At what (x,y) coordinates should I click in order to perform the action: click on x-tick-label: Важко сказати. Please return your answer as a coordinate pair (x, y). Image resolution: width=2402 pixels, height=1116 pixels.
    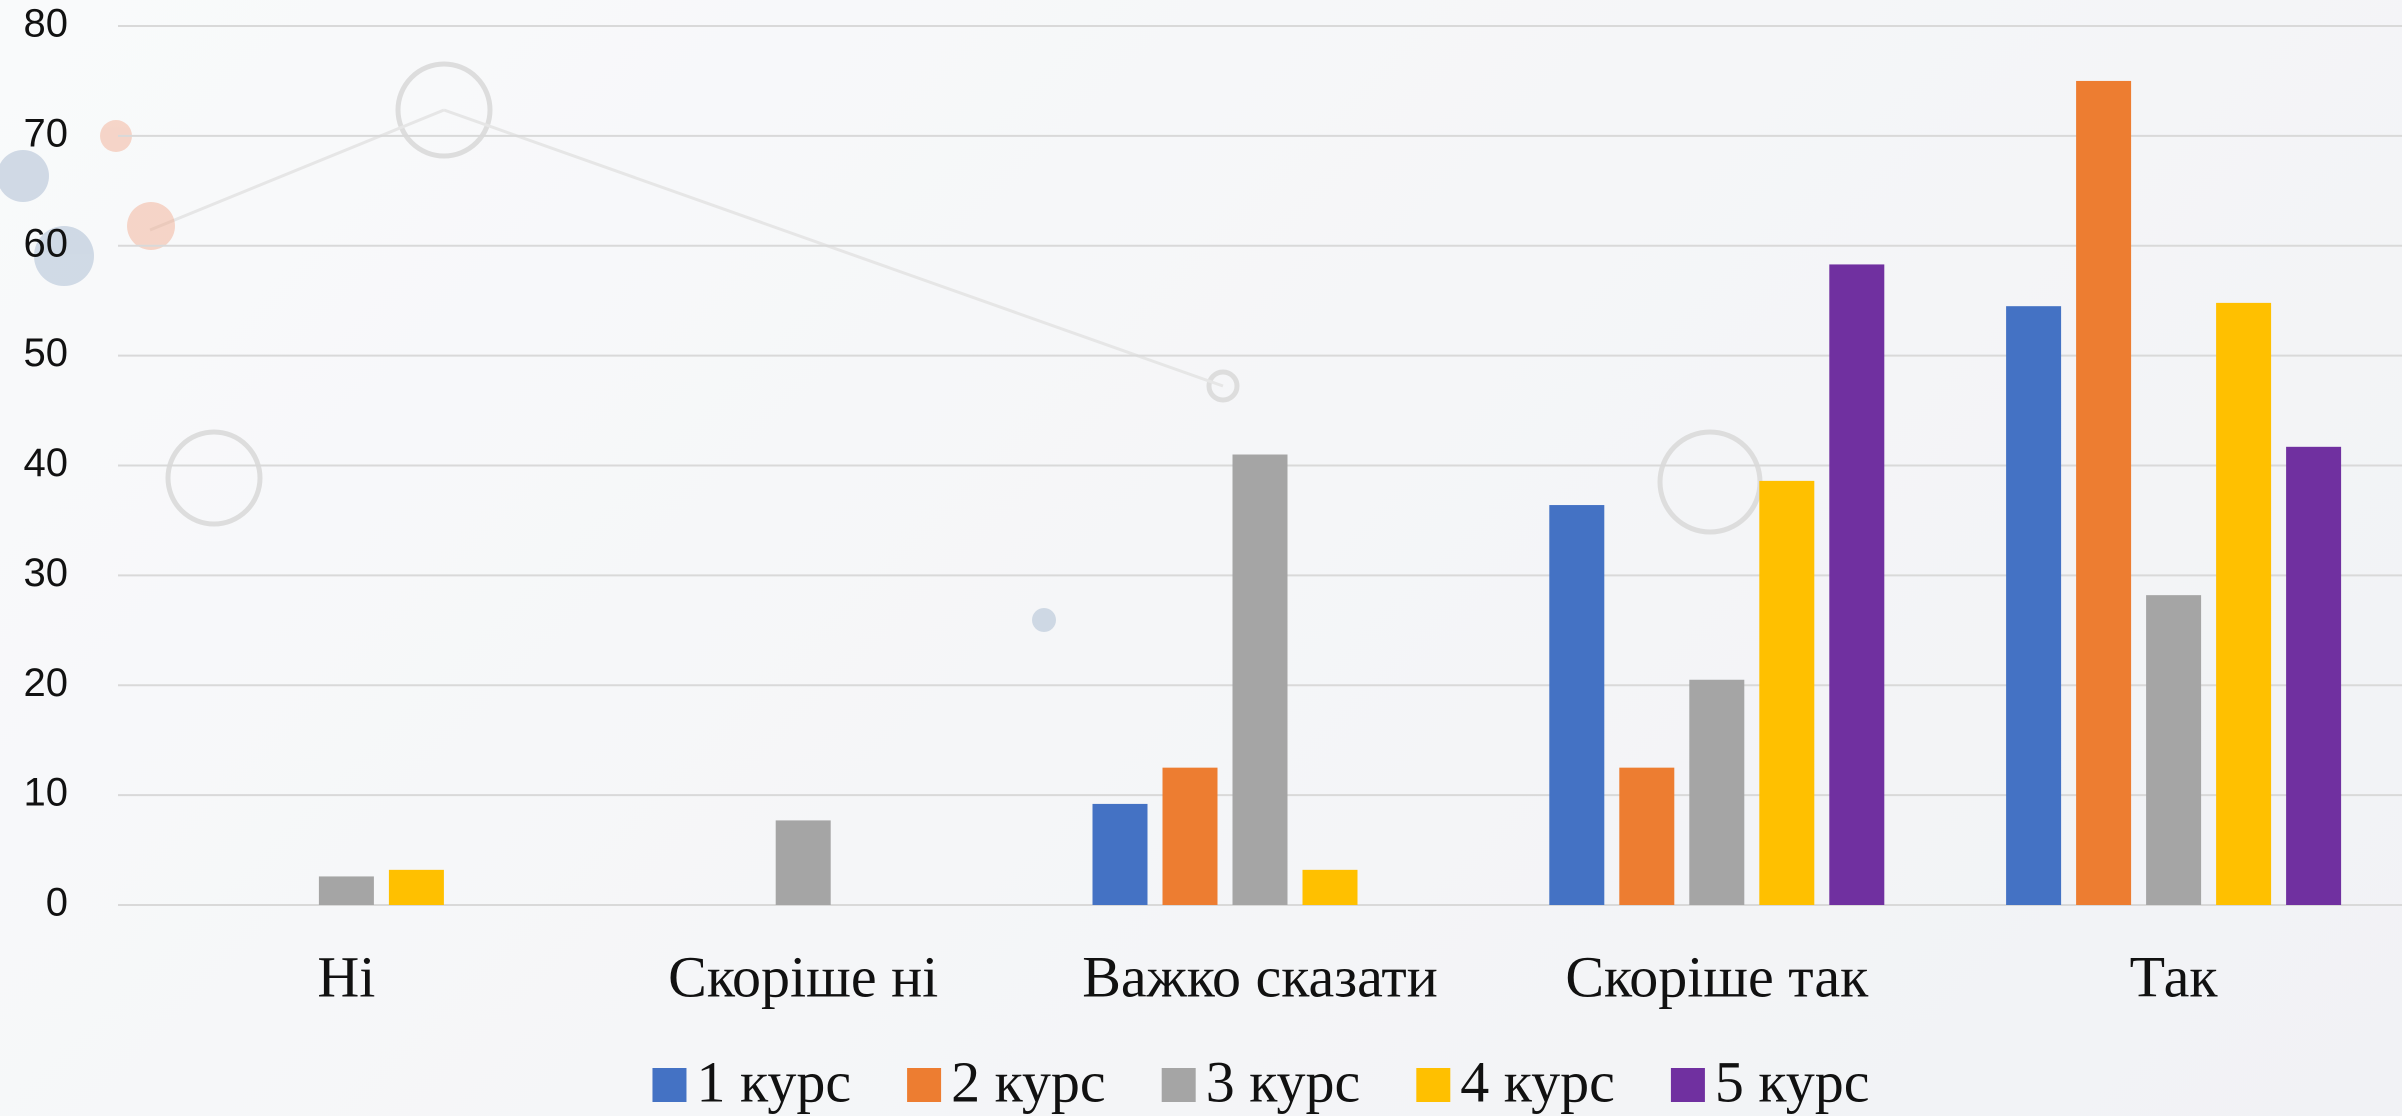
    Looking at the image, I should click on (1260, 976).